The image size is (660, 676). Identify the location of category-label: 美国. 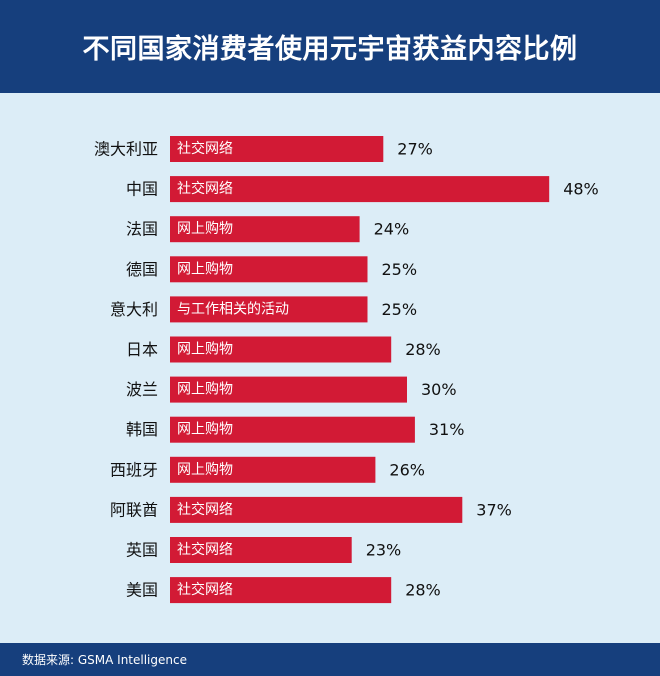
(142, 590).